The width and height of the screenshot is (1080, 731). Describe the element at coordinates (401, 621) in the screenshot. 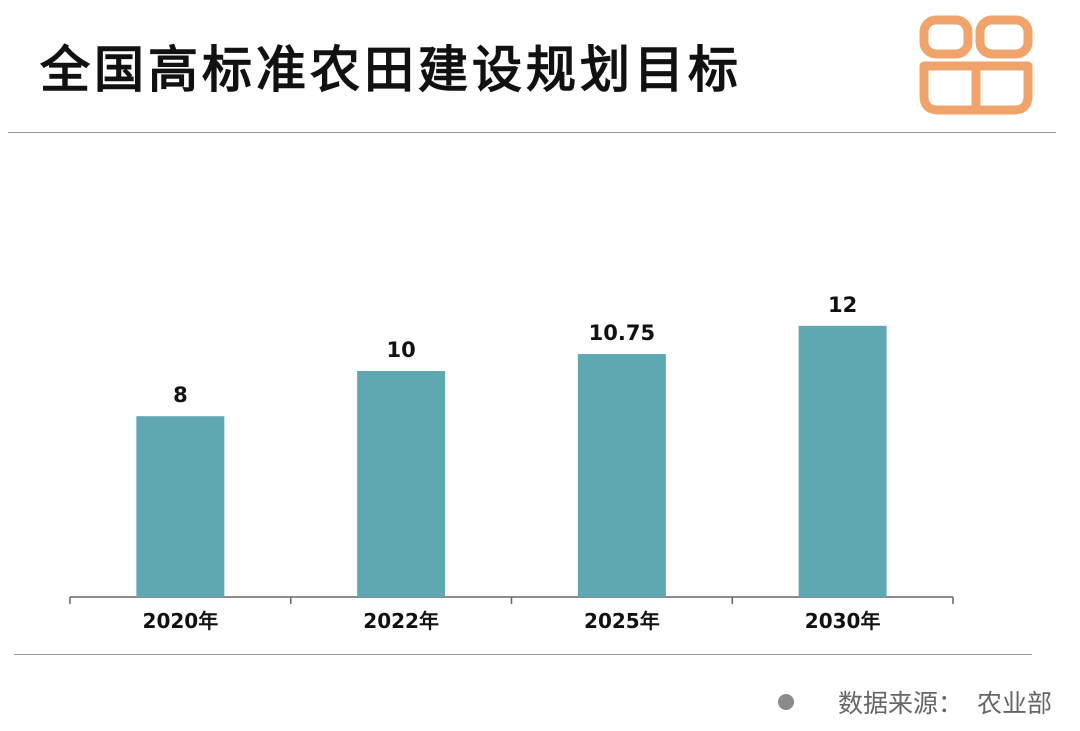

I see `x-tick-label: 2022年` at that location.